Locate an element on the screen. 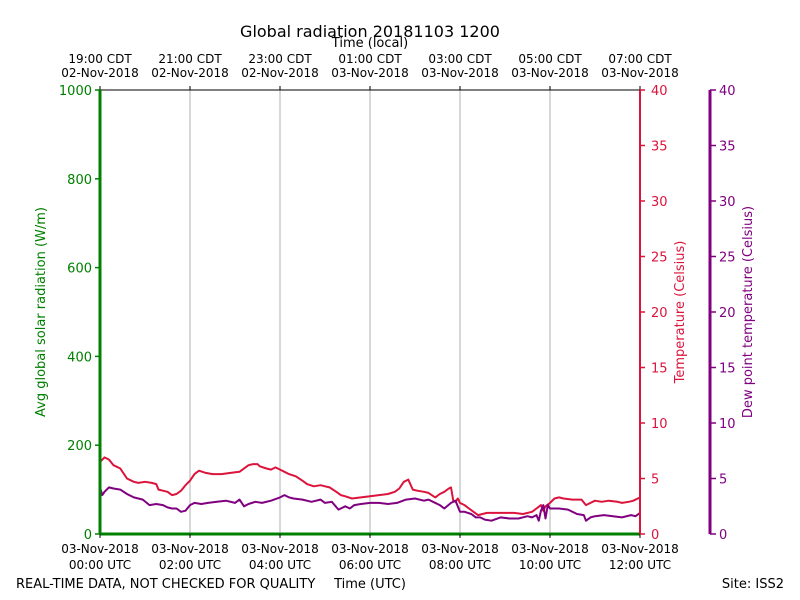 The width and height of the screenshot is (800, 600). x-tick-label-time: 00:00 UTC is located at coordinates (100, 565).